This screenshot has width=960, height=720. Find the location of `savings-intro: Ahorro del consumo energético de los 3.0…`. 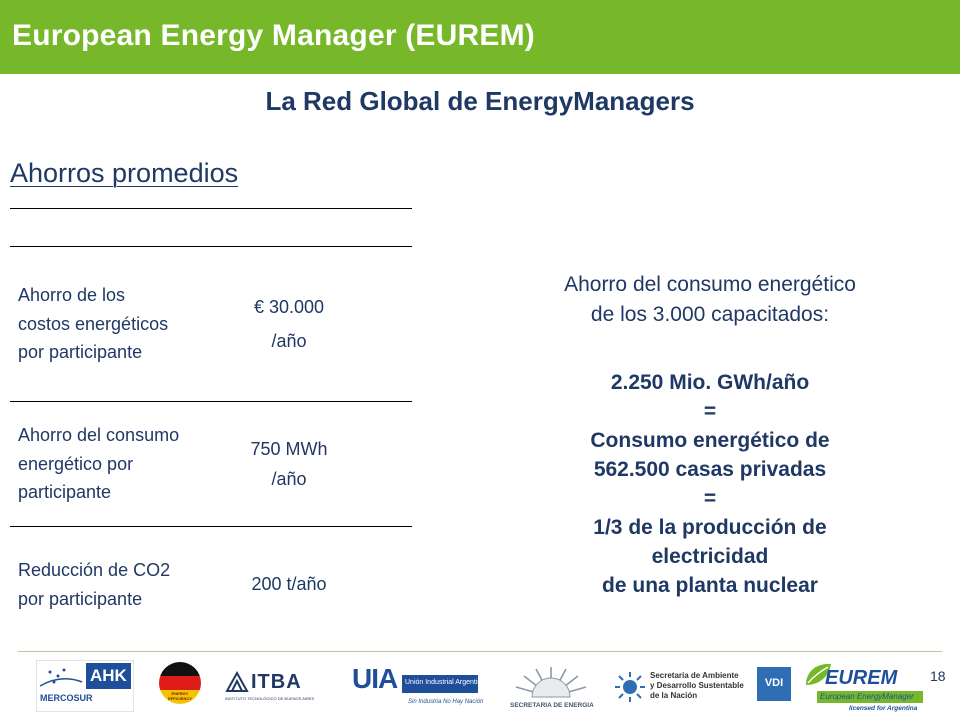

savings-intro: Ahorro del consumo energético de los 3.0… is located at coordinates (710, 300).